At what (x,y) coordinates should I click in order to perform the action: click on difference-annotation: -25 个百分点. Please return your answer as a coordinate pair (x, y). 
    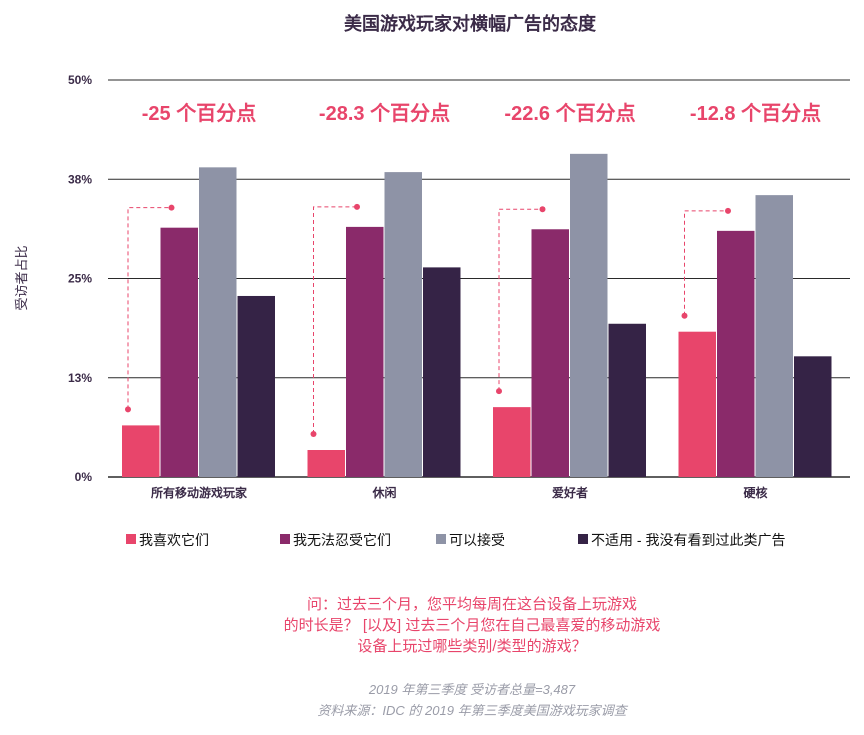
    Looking at the image, I should click on (199, 113).